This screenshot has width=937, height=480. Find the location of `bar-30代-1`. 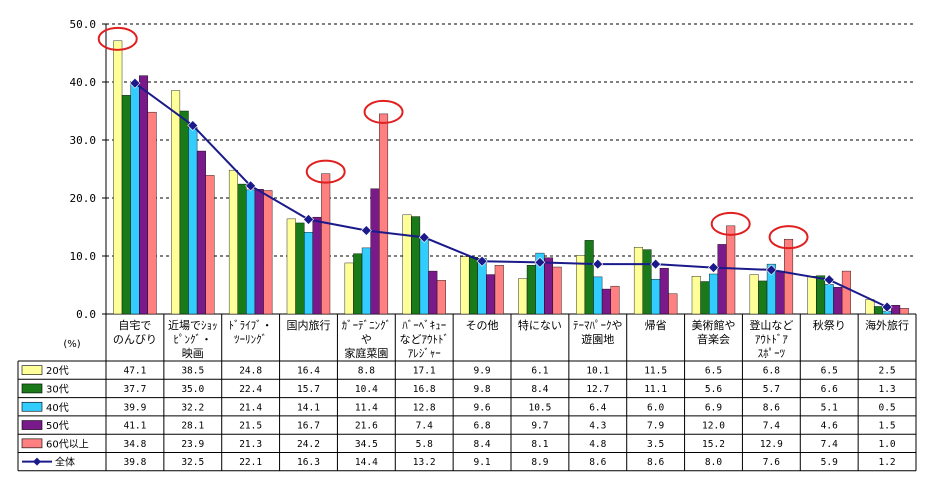

bar-30代-1 is located at coordinates (184, 212).